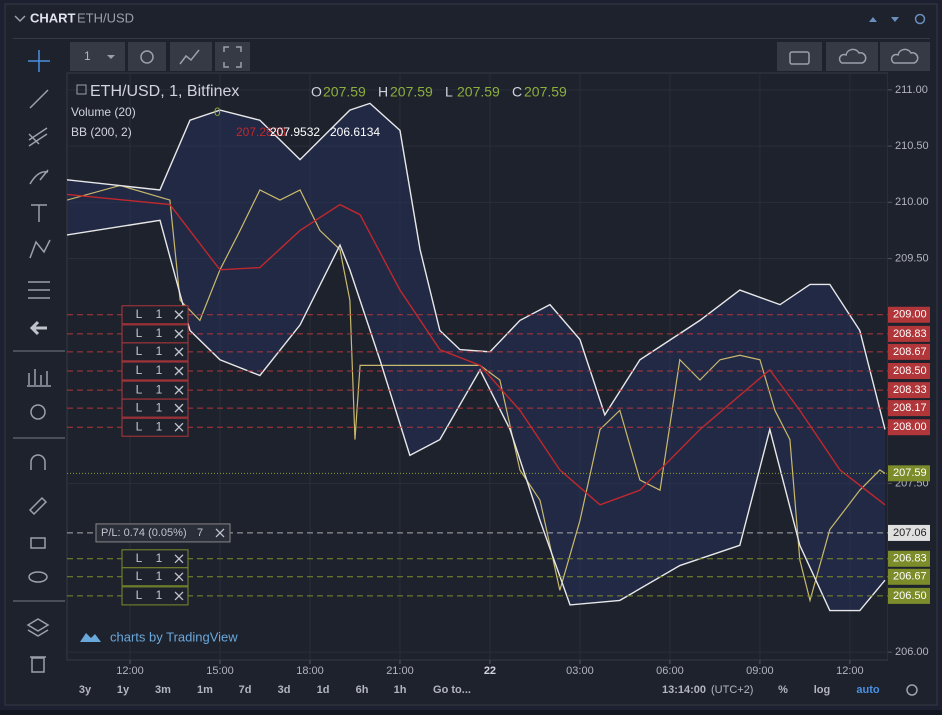 The height and width of the screenshot is (715, 942). What do you see at coordinates (400, 690) in the screenshot?
I see `range-button: 1h` at bounding box center [400, 690].